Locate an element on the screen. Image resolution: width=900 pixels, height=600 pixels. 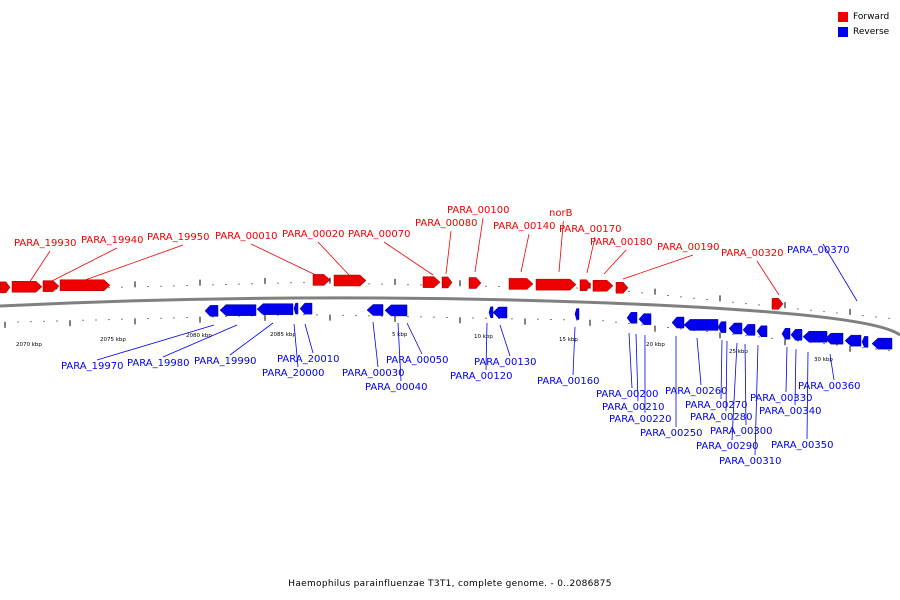
forward-gene-label: PARA_19930 is located at coordinates (45, 243).